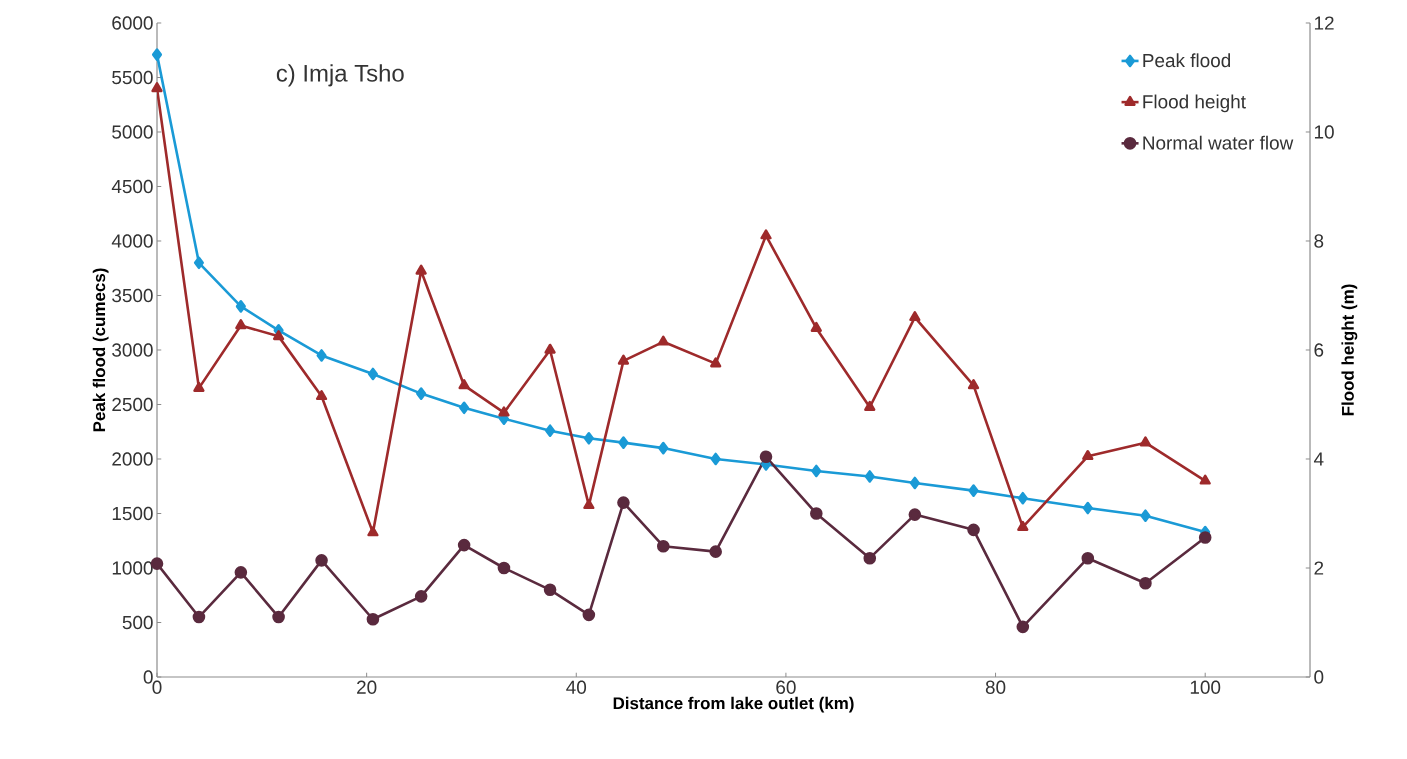 This screenshot has height=759, width=1407. What do you see at coordinates (1319, 241) in the screenshot?
I see `y2-tick-label: 8` at bounding box center [1319, 241].